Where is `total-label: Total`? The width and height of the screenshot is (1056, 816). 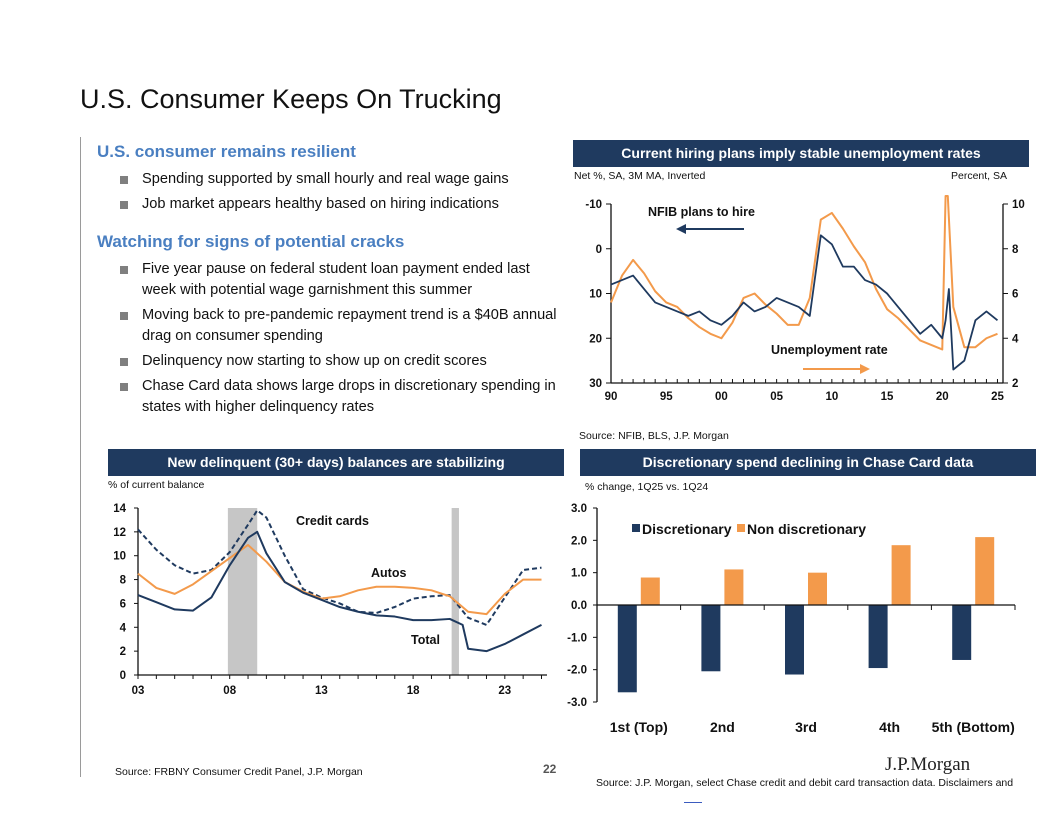
total-label: Total is located at coordinates (425, 640).